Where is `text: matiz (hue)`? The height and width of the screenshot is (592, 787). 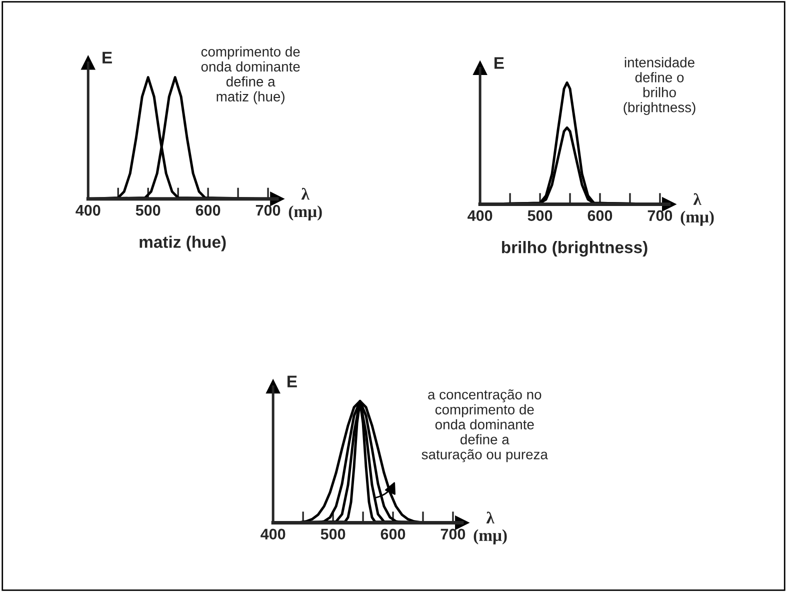 text: matiz (hue) is located at coordinates (183, 244).